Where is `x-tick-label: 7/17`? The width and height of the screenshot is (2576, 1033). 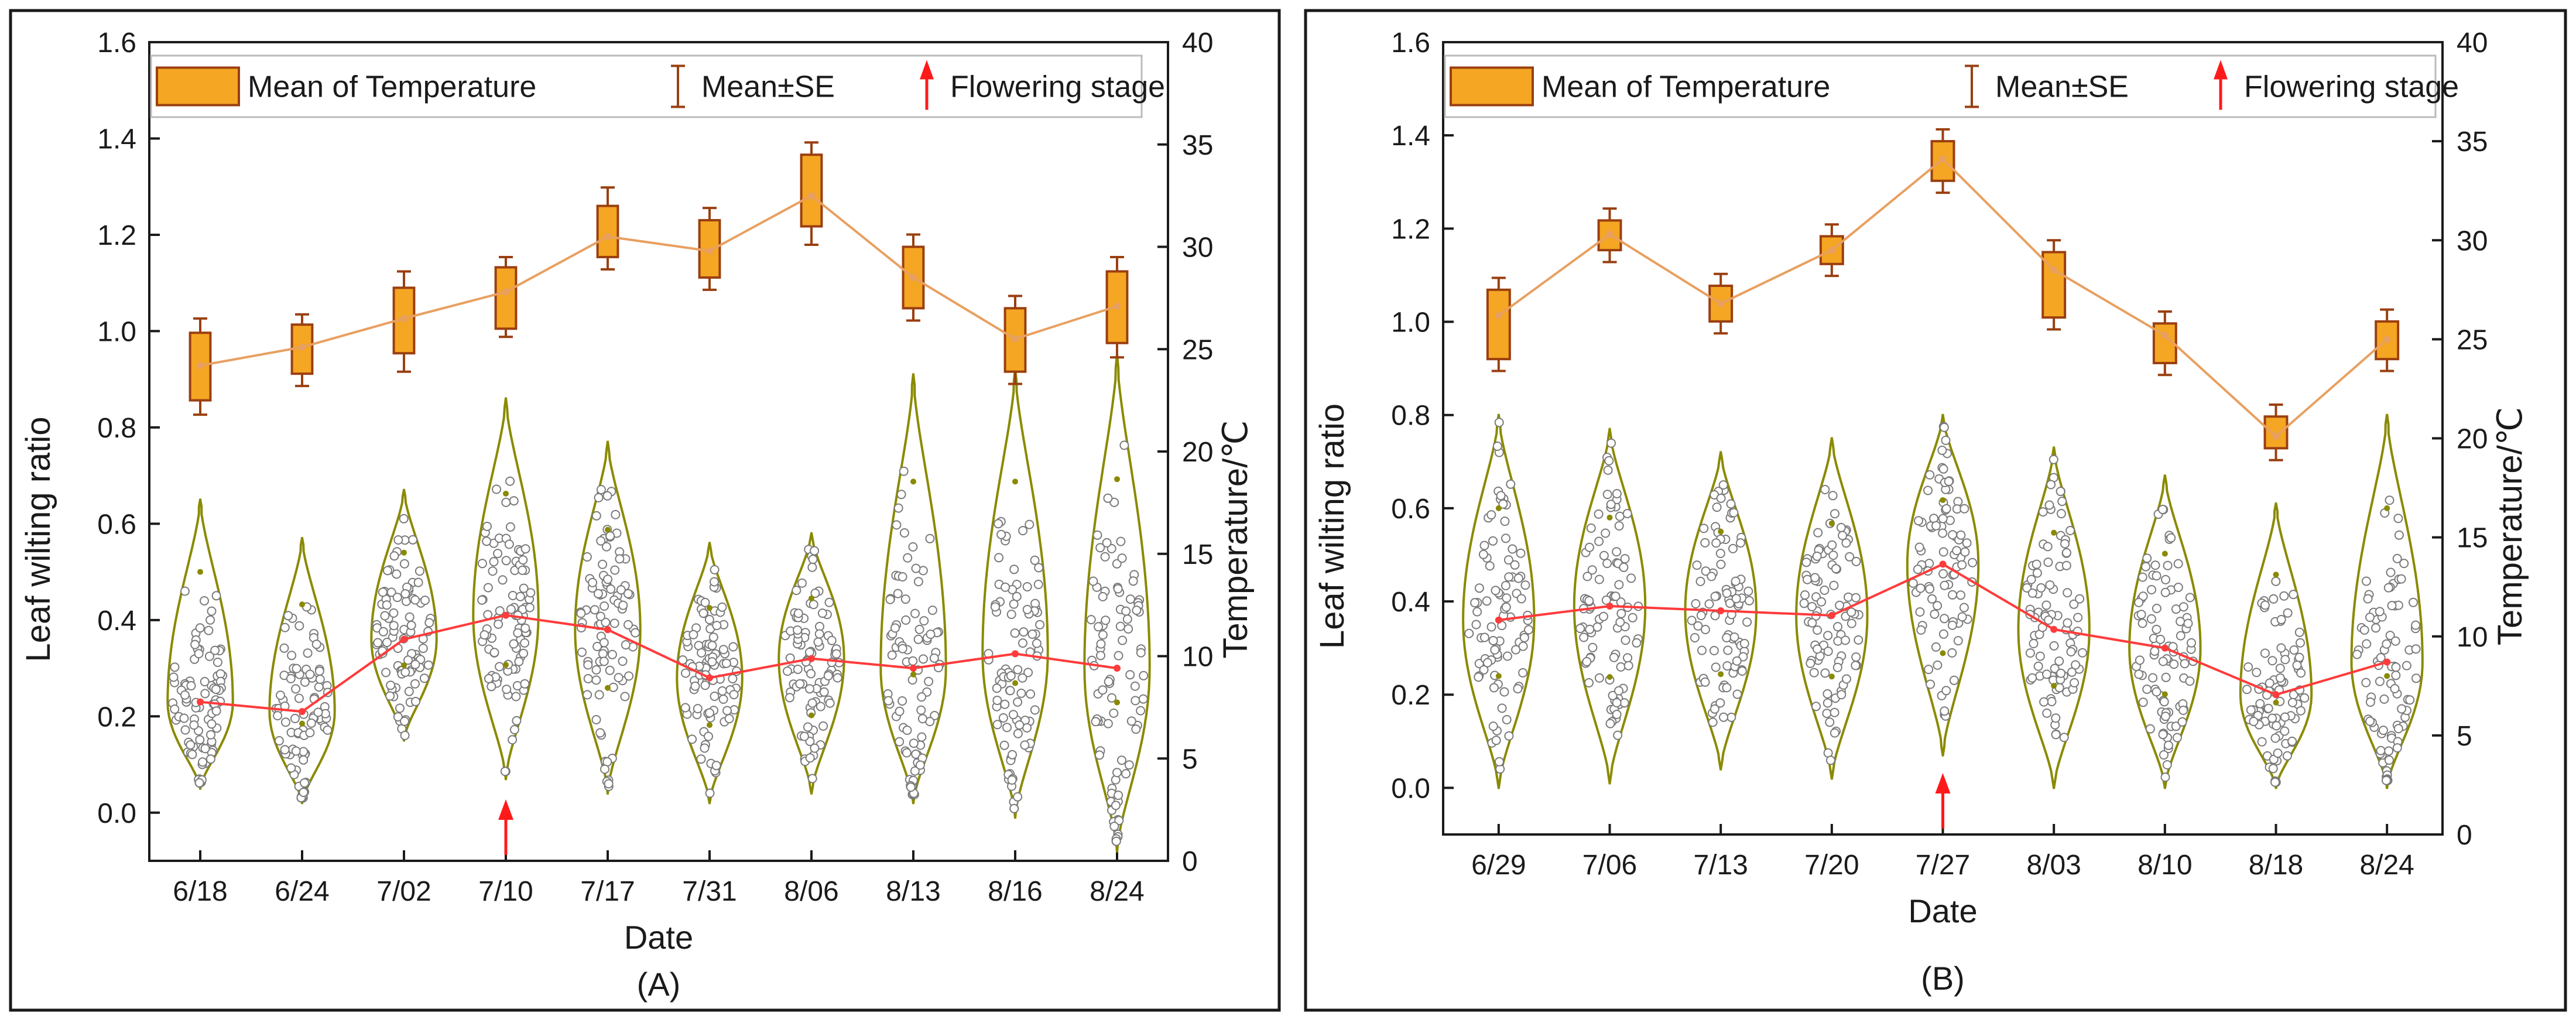
x-tick-label: 7/17 is located at coordinates (608, 891).